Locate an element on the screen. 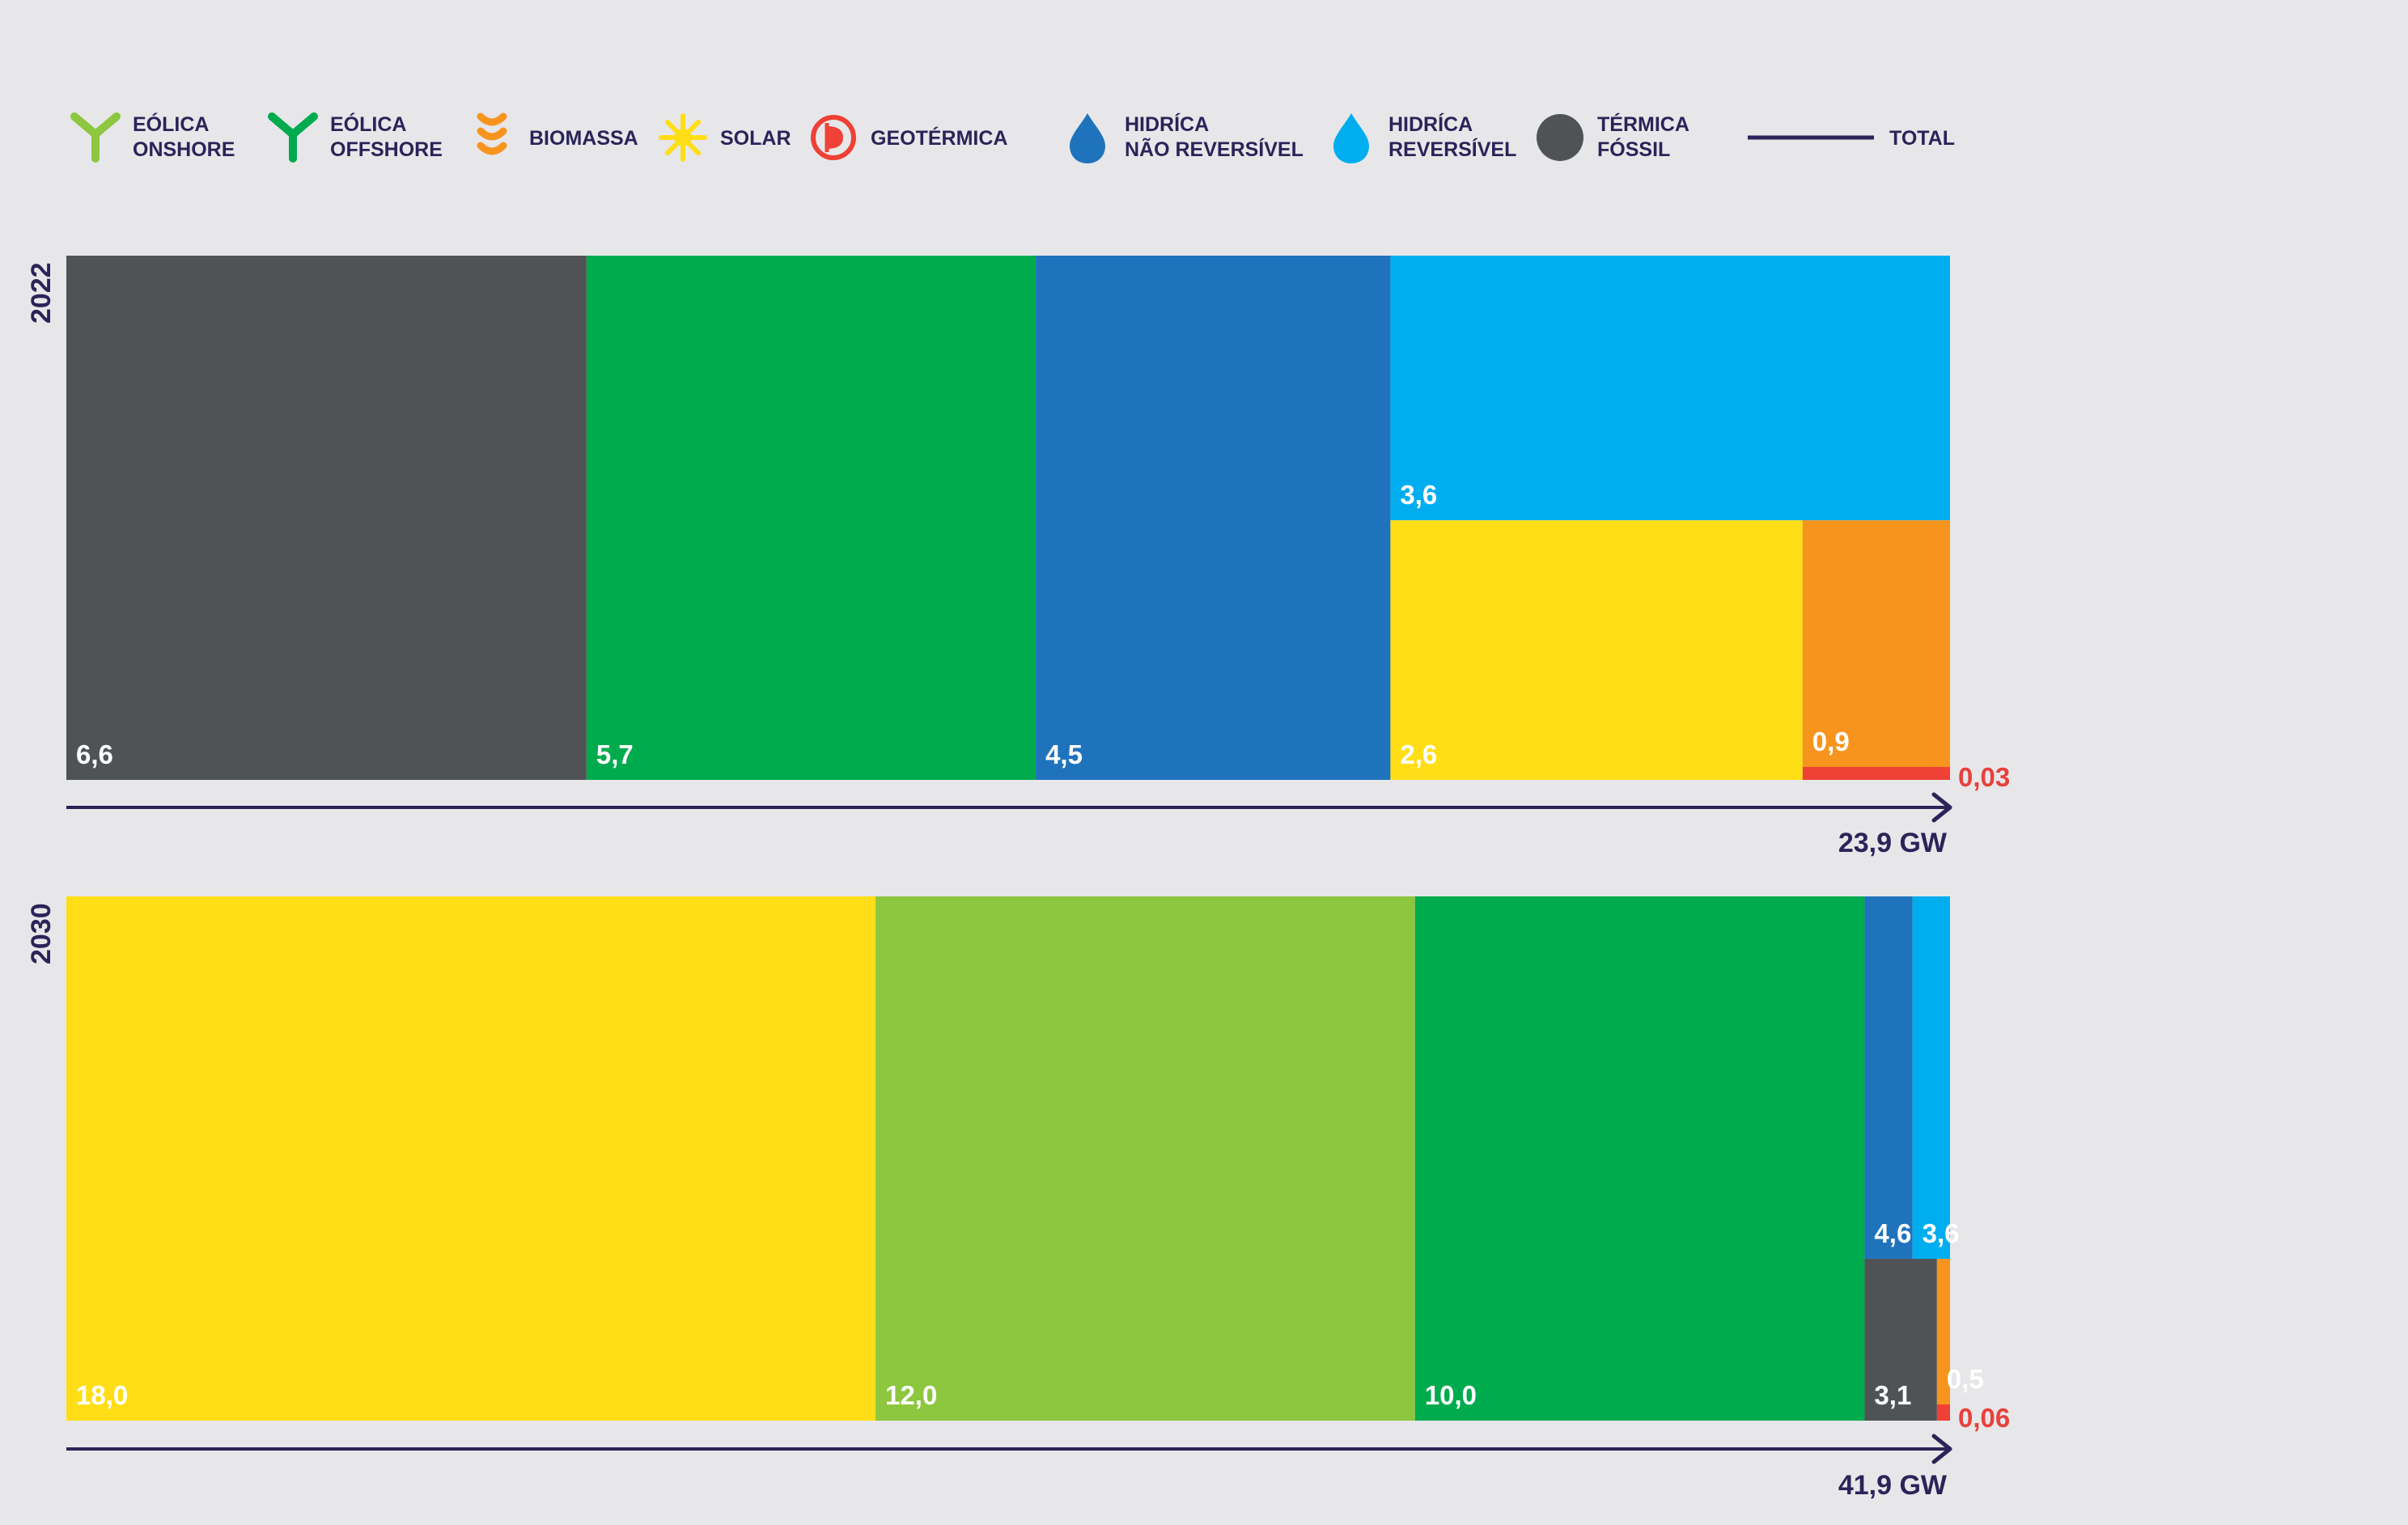 This screenshot has height=1525, width=2408. legend-label-hidrica-nao-reversivel: NÃO REVERSÍVEL is located at coordinates (1214, 149).